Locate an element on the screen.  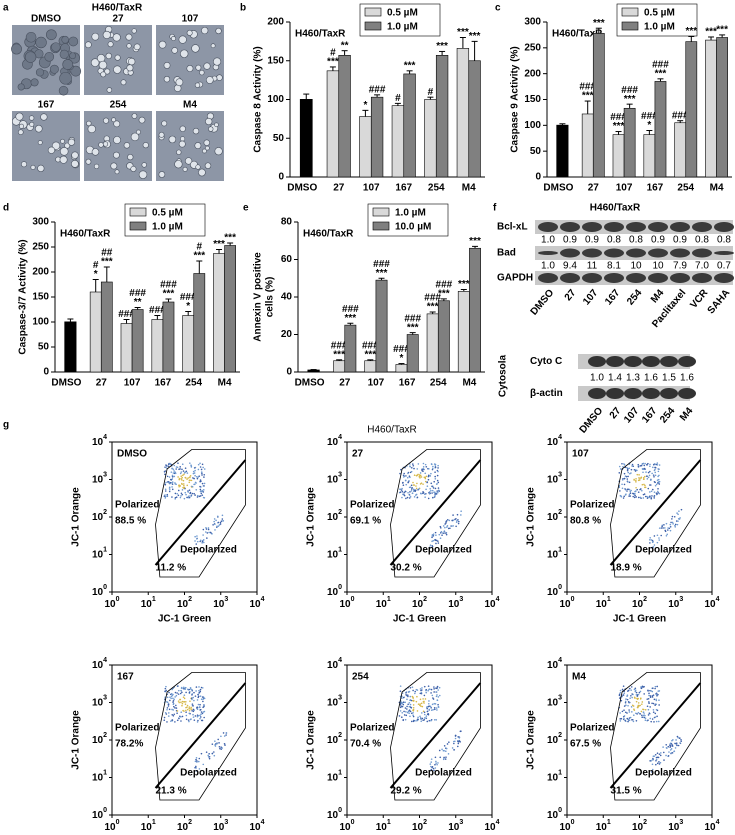
micrograph is located at coordinates (190, 60).